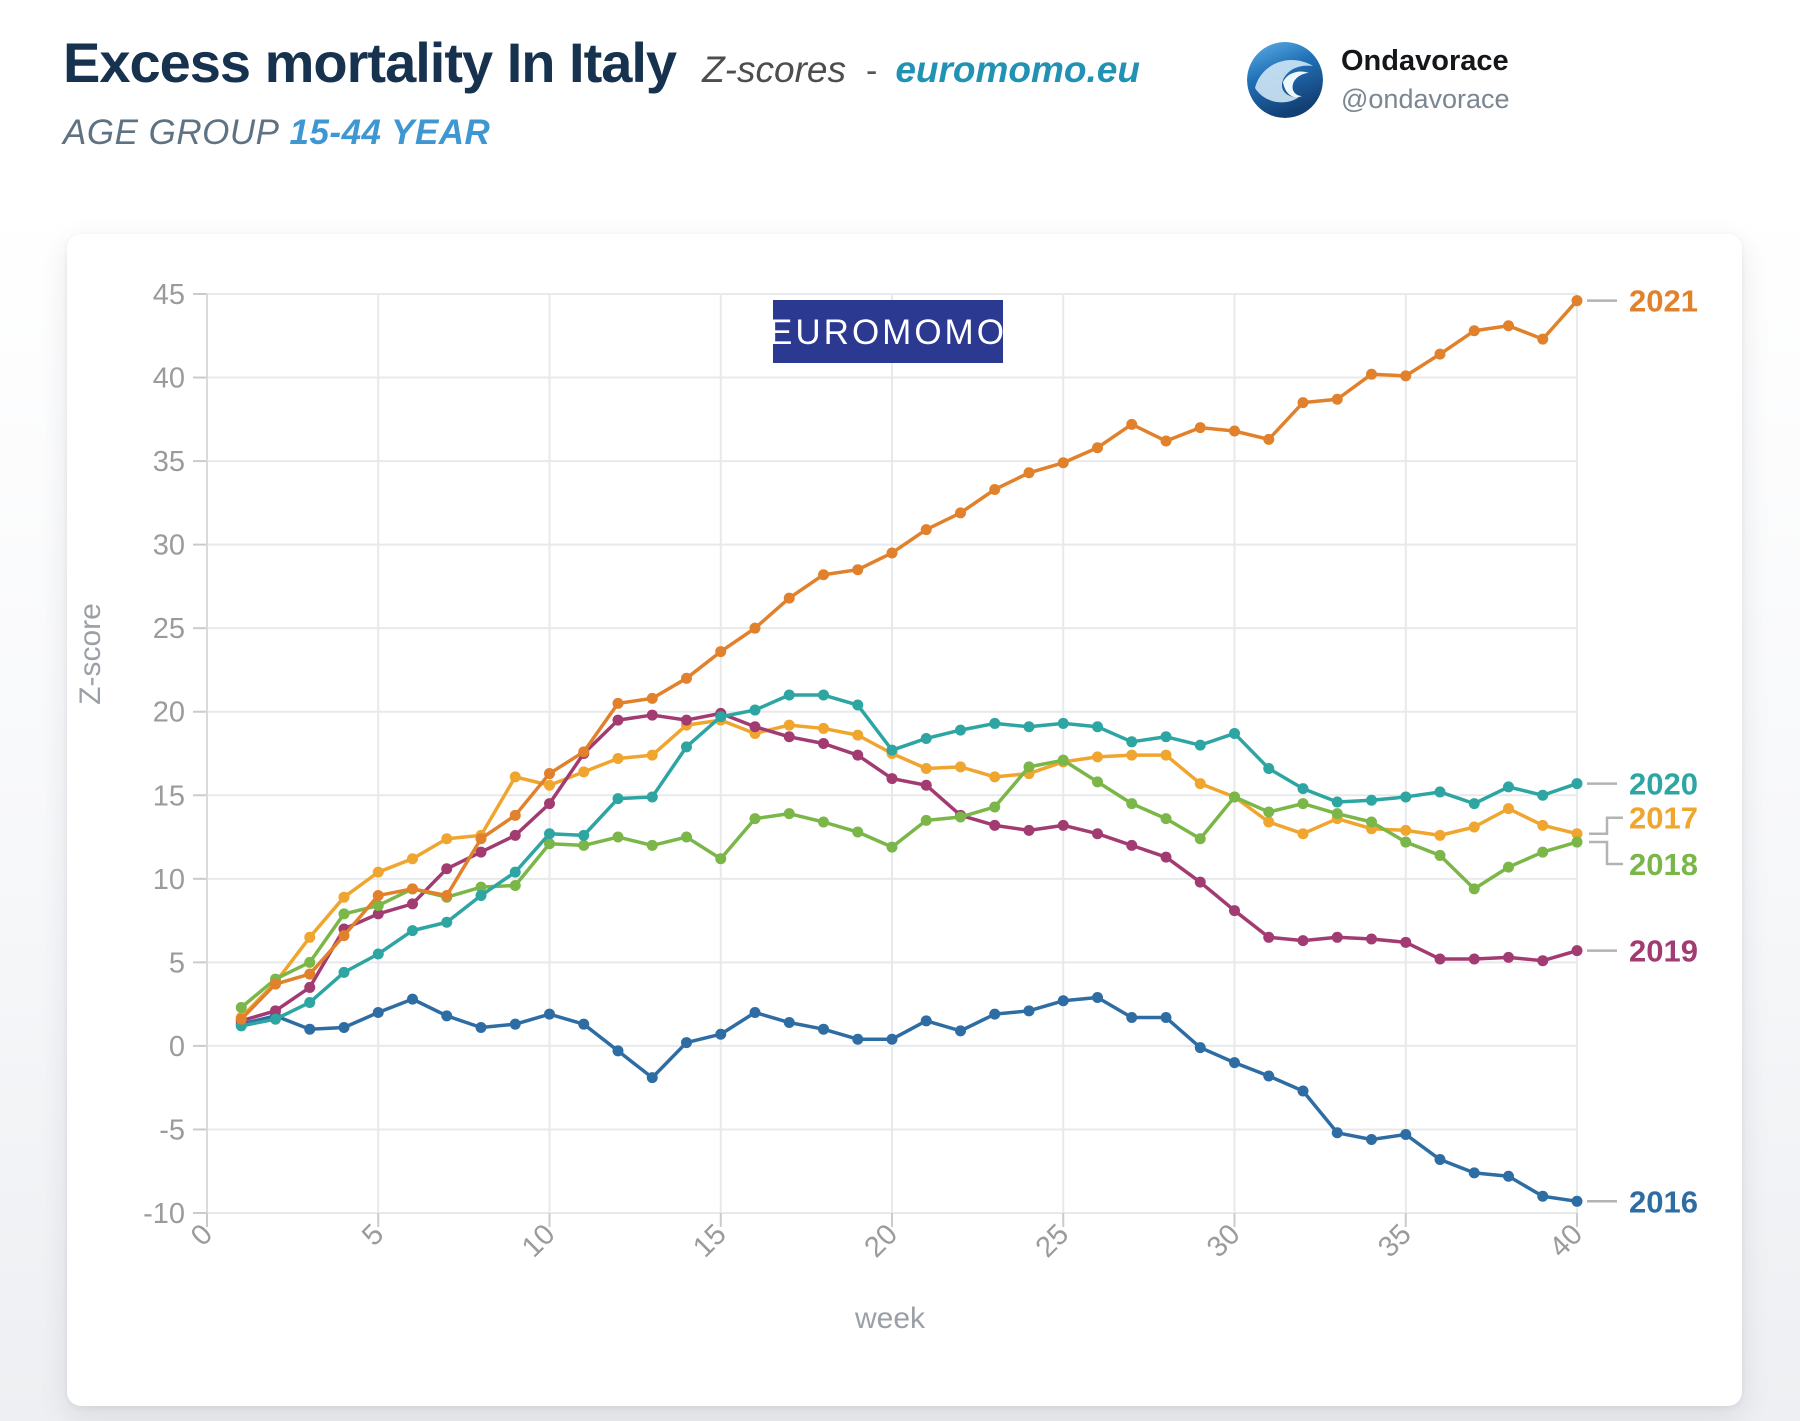 This screenshot has width=1800, height=1421. What do you see at coordinates (1663, 784) in the screenshot?
I see `series-end-label-2020: 2020` at bounding box center [1663, 784].